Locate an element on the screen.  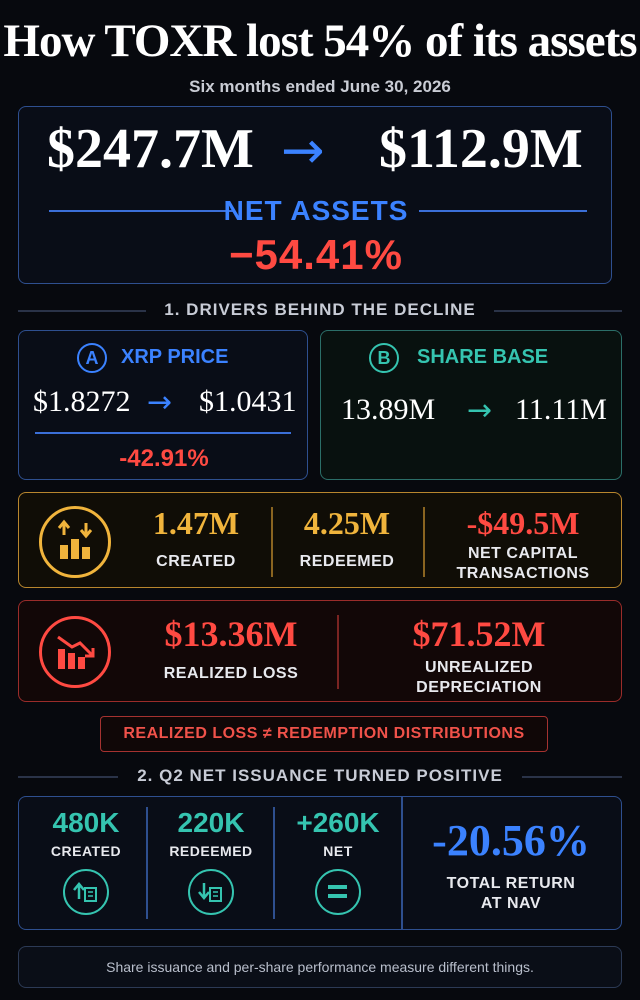
section2-heading: 2. Q2 NET ISSUANCE TURNED POSITIVE is located at coordinates (320, 775).